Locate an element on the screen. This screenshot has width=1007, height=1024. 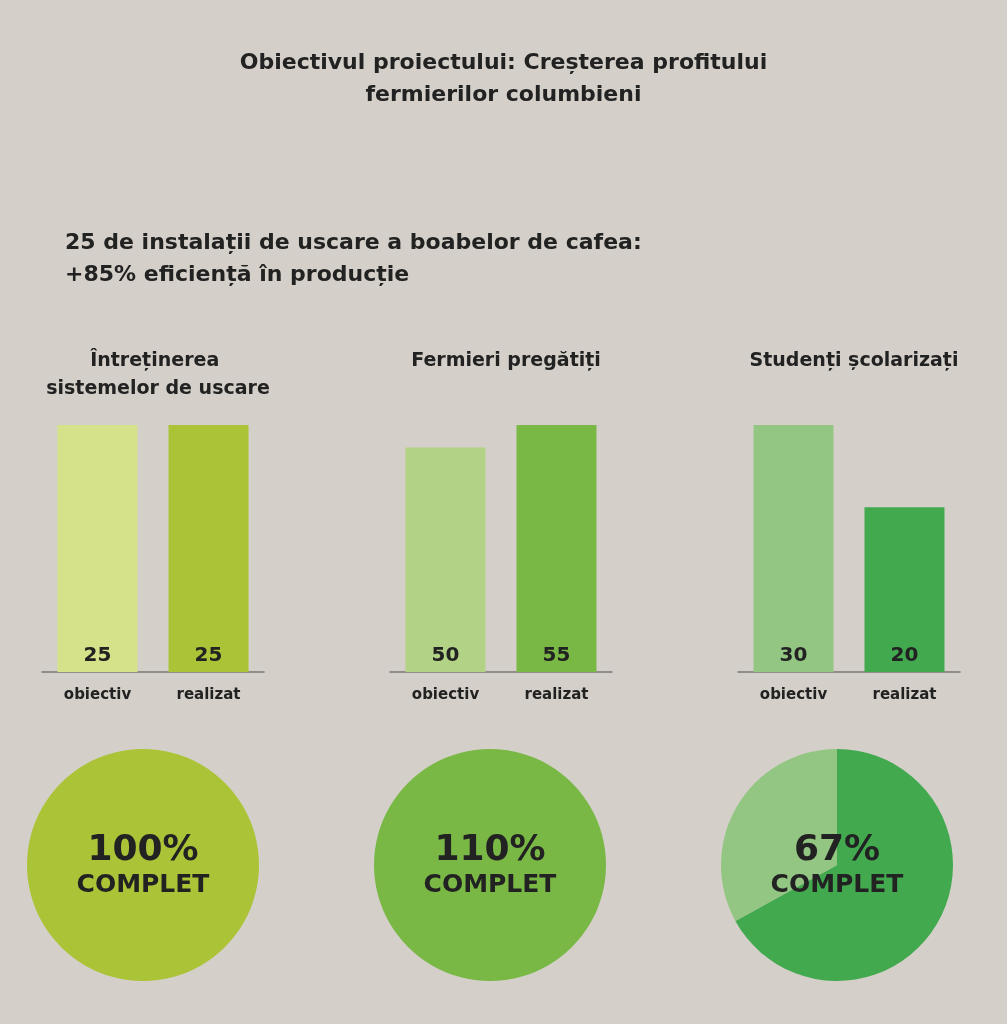
data-label: 30 is located at coordinates (793, 654).